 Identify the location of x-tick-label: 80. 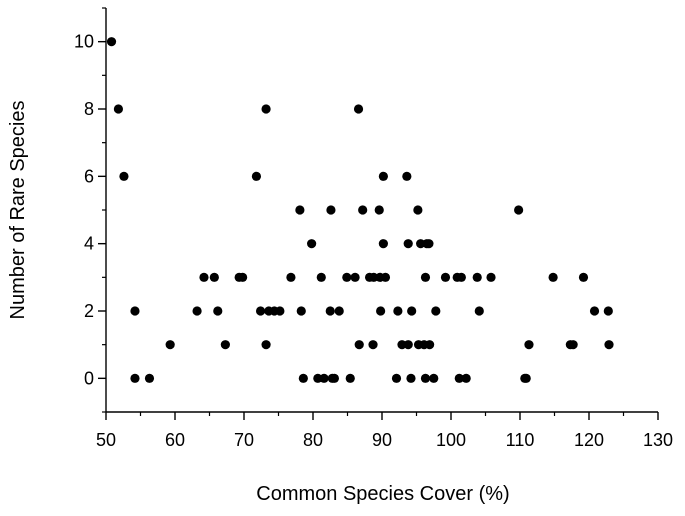
(313, 440).